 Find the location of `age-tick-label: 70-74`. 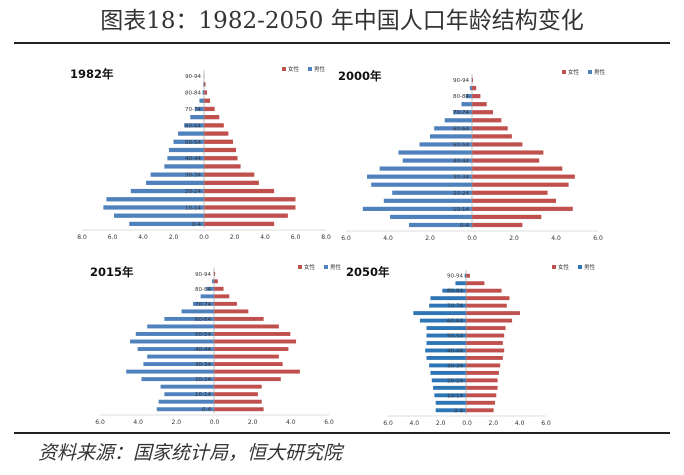

age-tick-label: 70-74 is located at coordinates (461, 113).